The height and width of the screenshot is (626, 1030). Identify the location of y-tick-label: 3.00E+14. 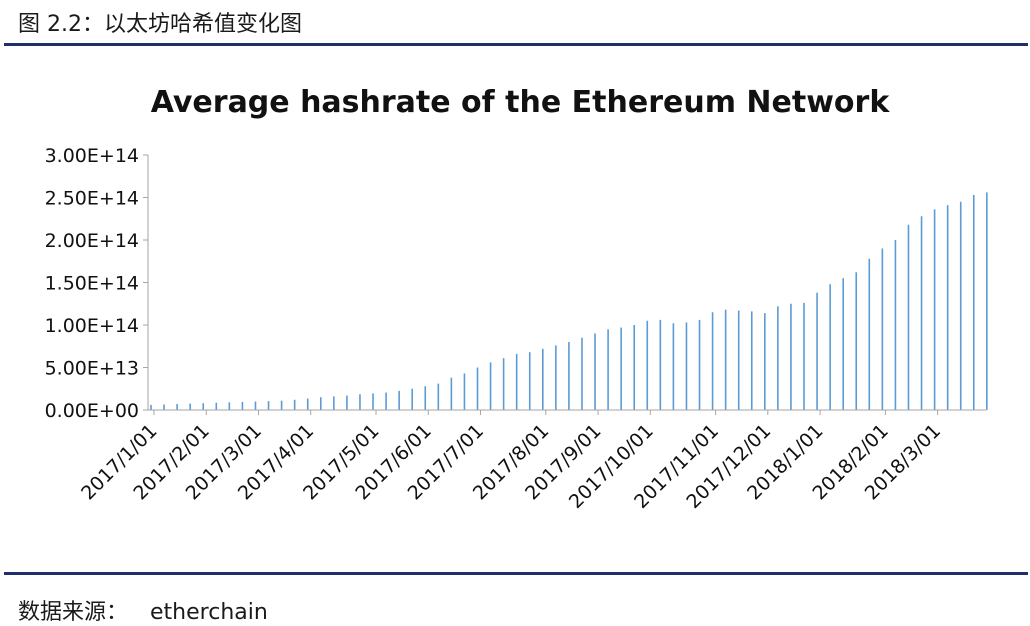
(92, 156).